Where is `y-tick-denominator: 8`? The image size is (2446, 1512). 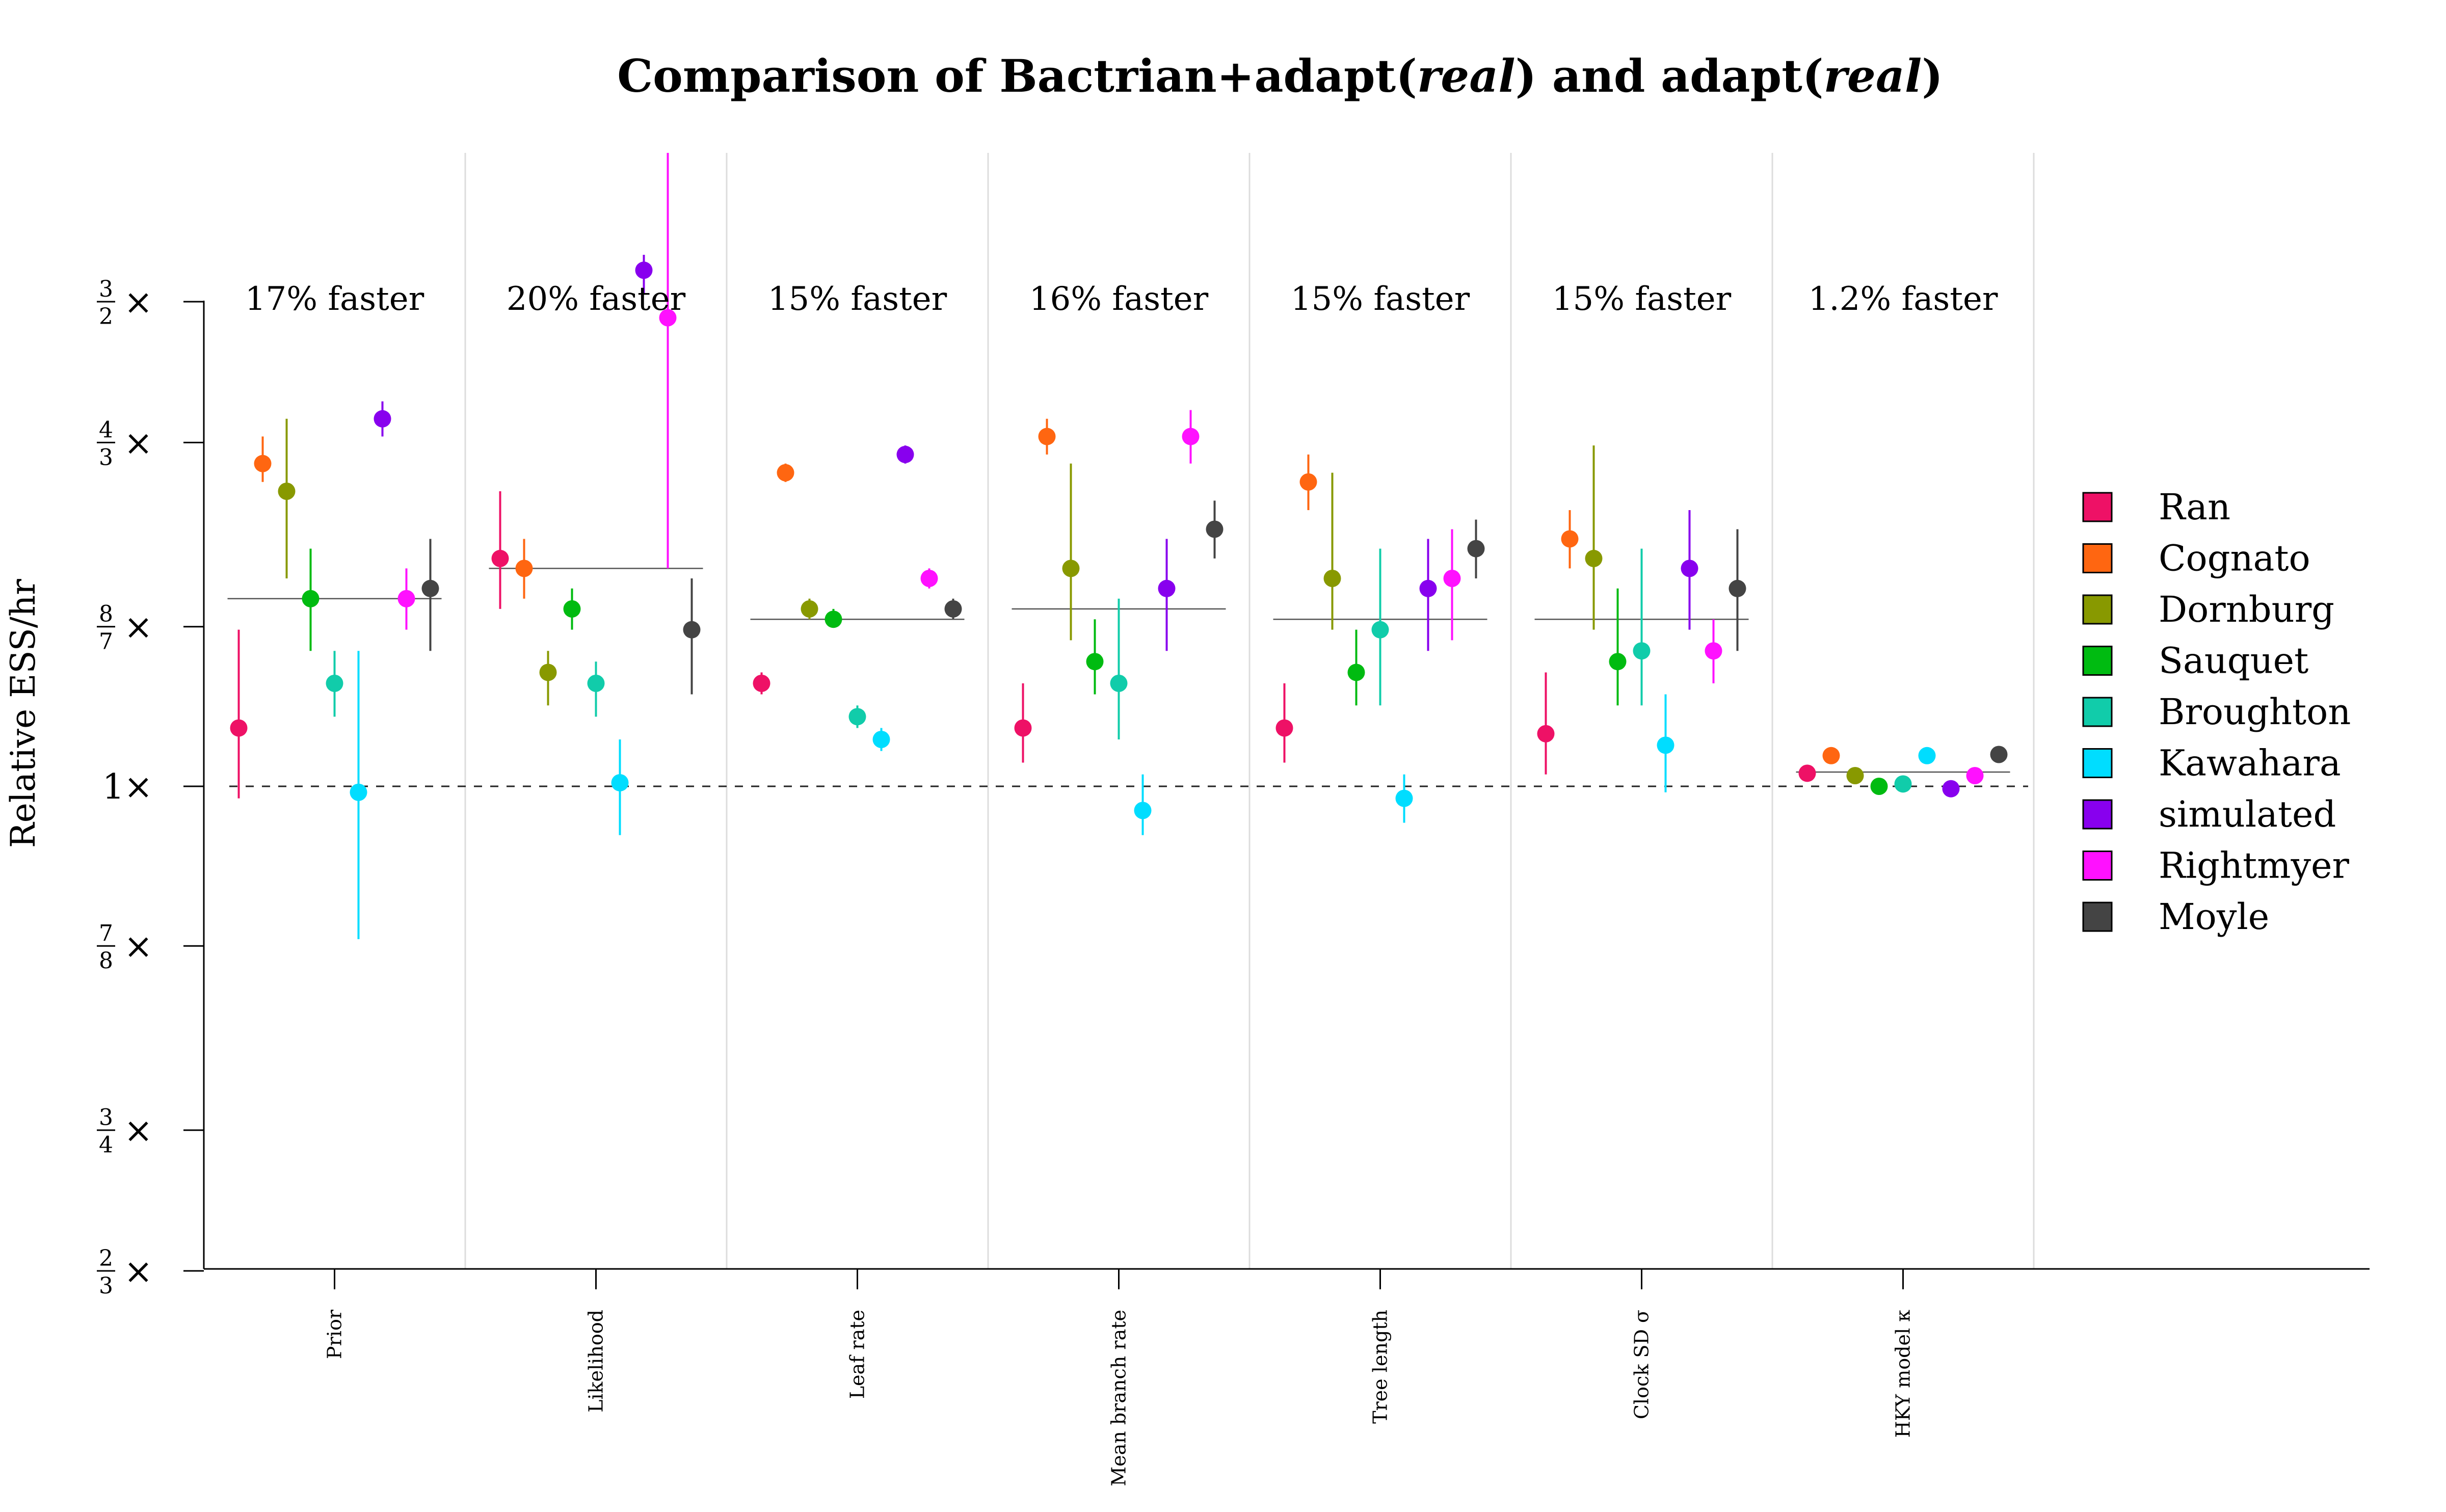
y-tick-denominator: 8 is located at coordinates (106, 961).